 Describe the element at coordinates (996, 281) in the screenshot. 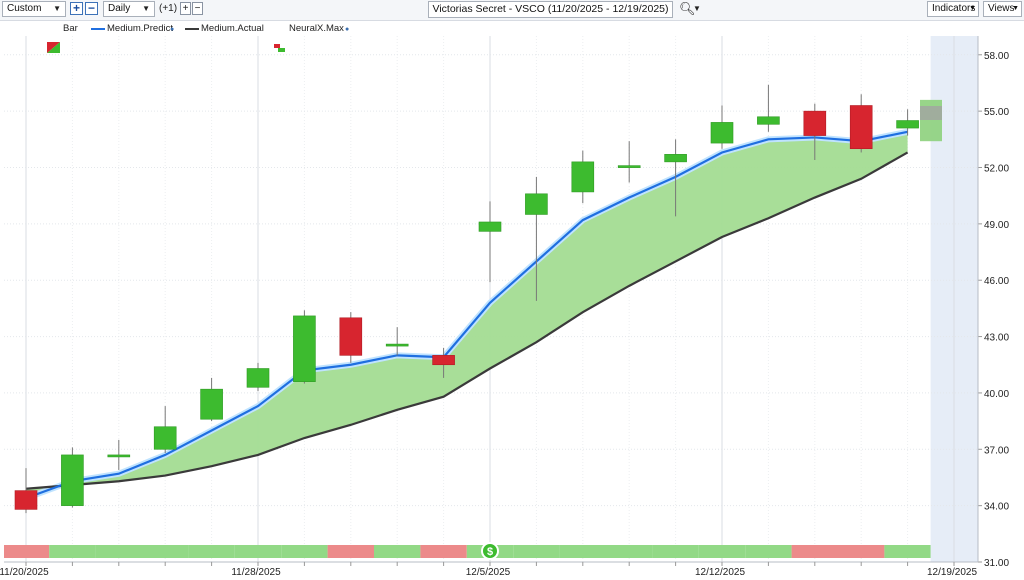

I see `y-tick-label: 46.00` at that location.